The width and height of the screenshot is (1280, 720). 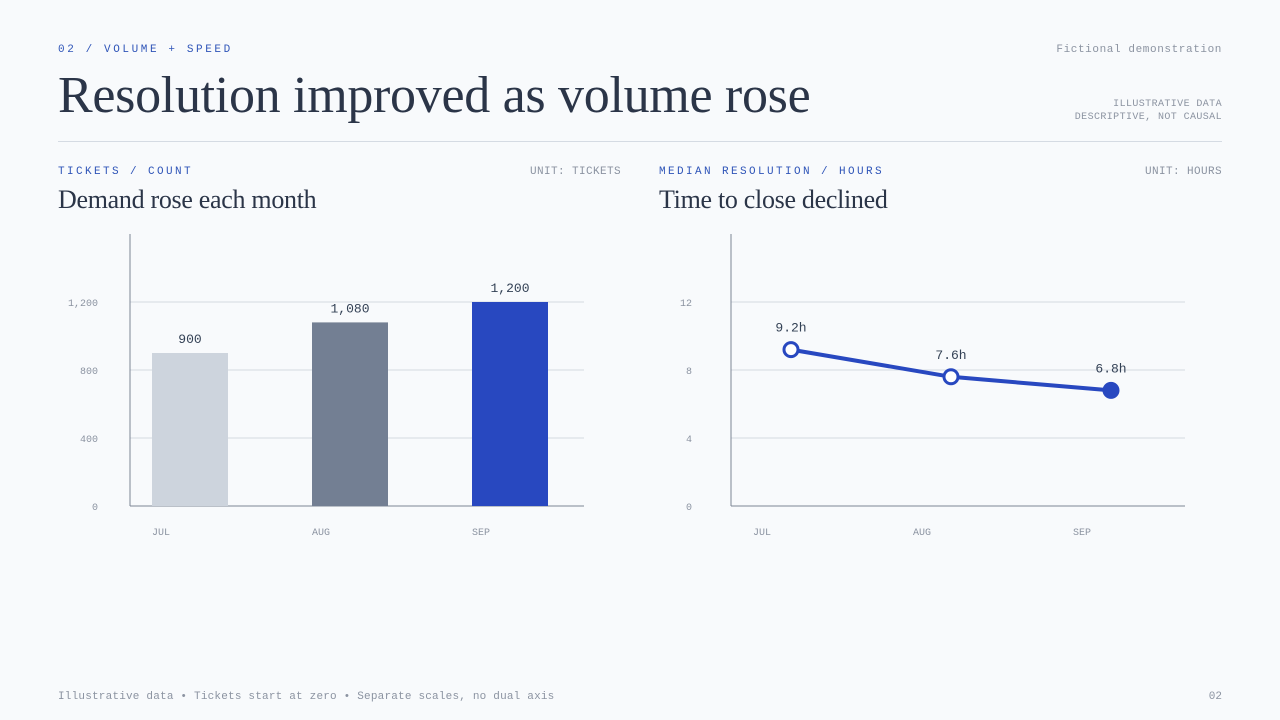 I want to click on y-tick-label: 800, so click(x=89, y=372).